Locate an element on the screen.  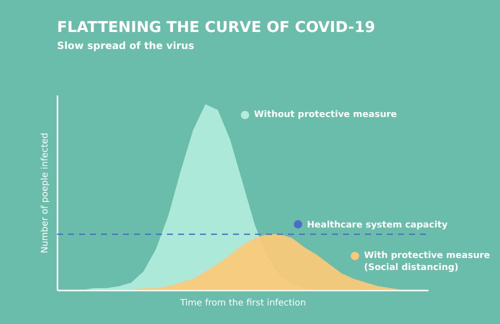
x-axis-title: Time from the first infection is located at coordinates (242, 303).